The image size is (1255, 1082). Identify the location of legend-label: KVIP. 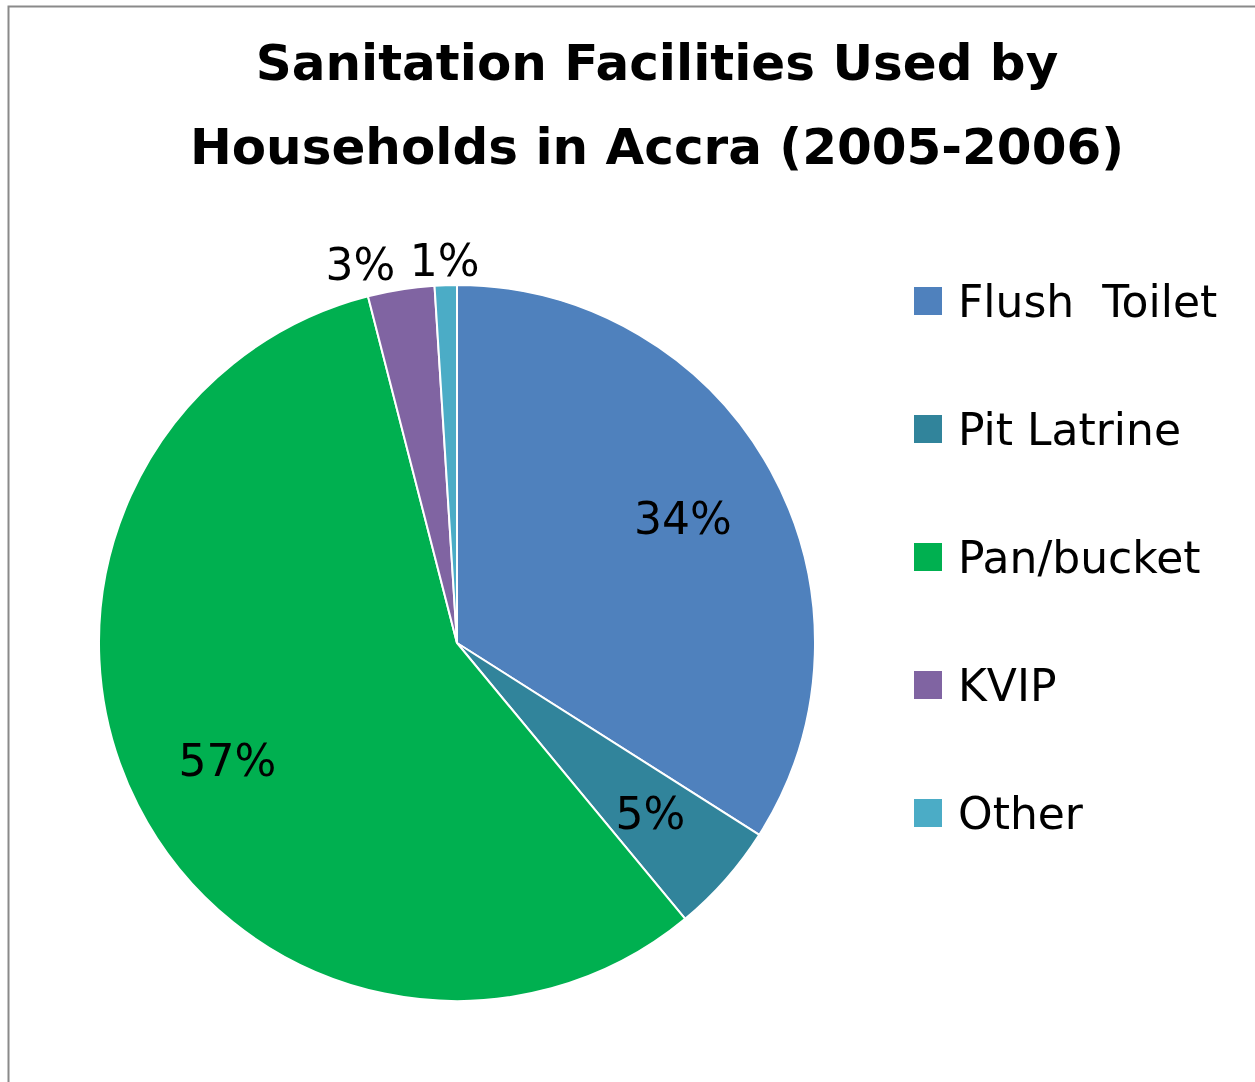
(1007, 685).